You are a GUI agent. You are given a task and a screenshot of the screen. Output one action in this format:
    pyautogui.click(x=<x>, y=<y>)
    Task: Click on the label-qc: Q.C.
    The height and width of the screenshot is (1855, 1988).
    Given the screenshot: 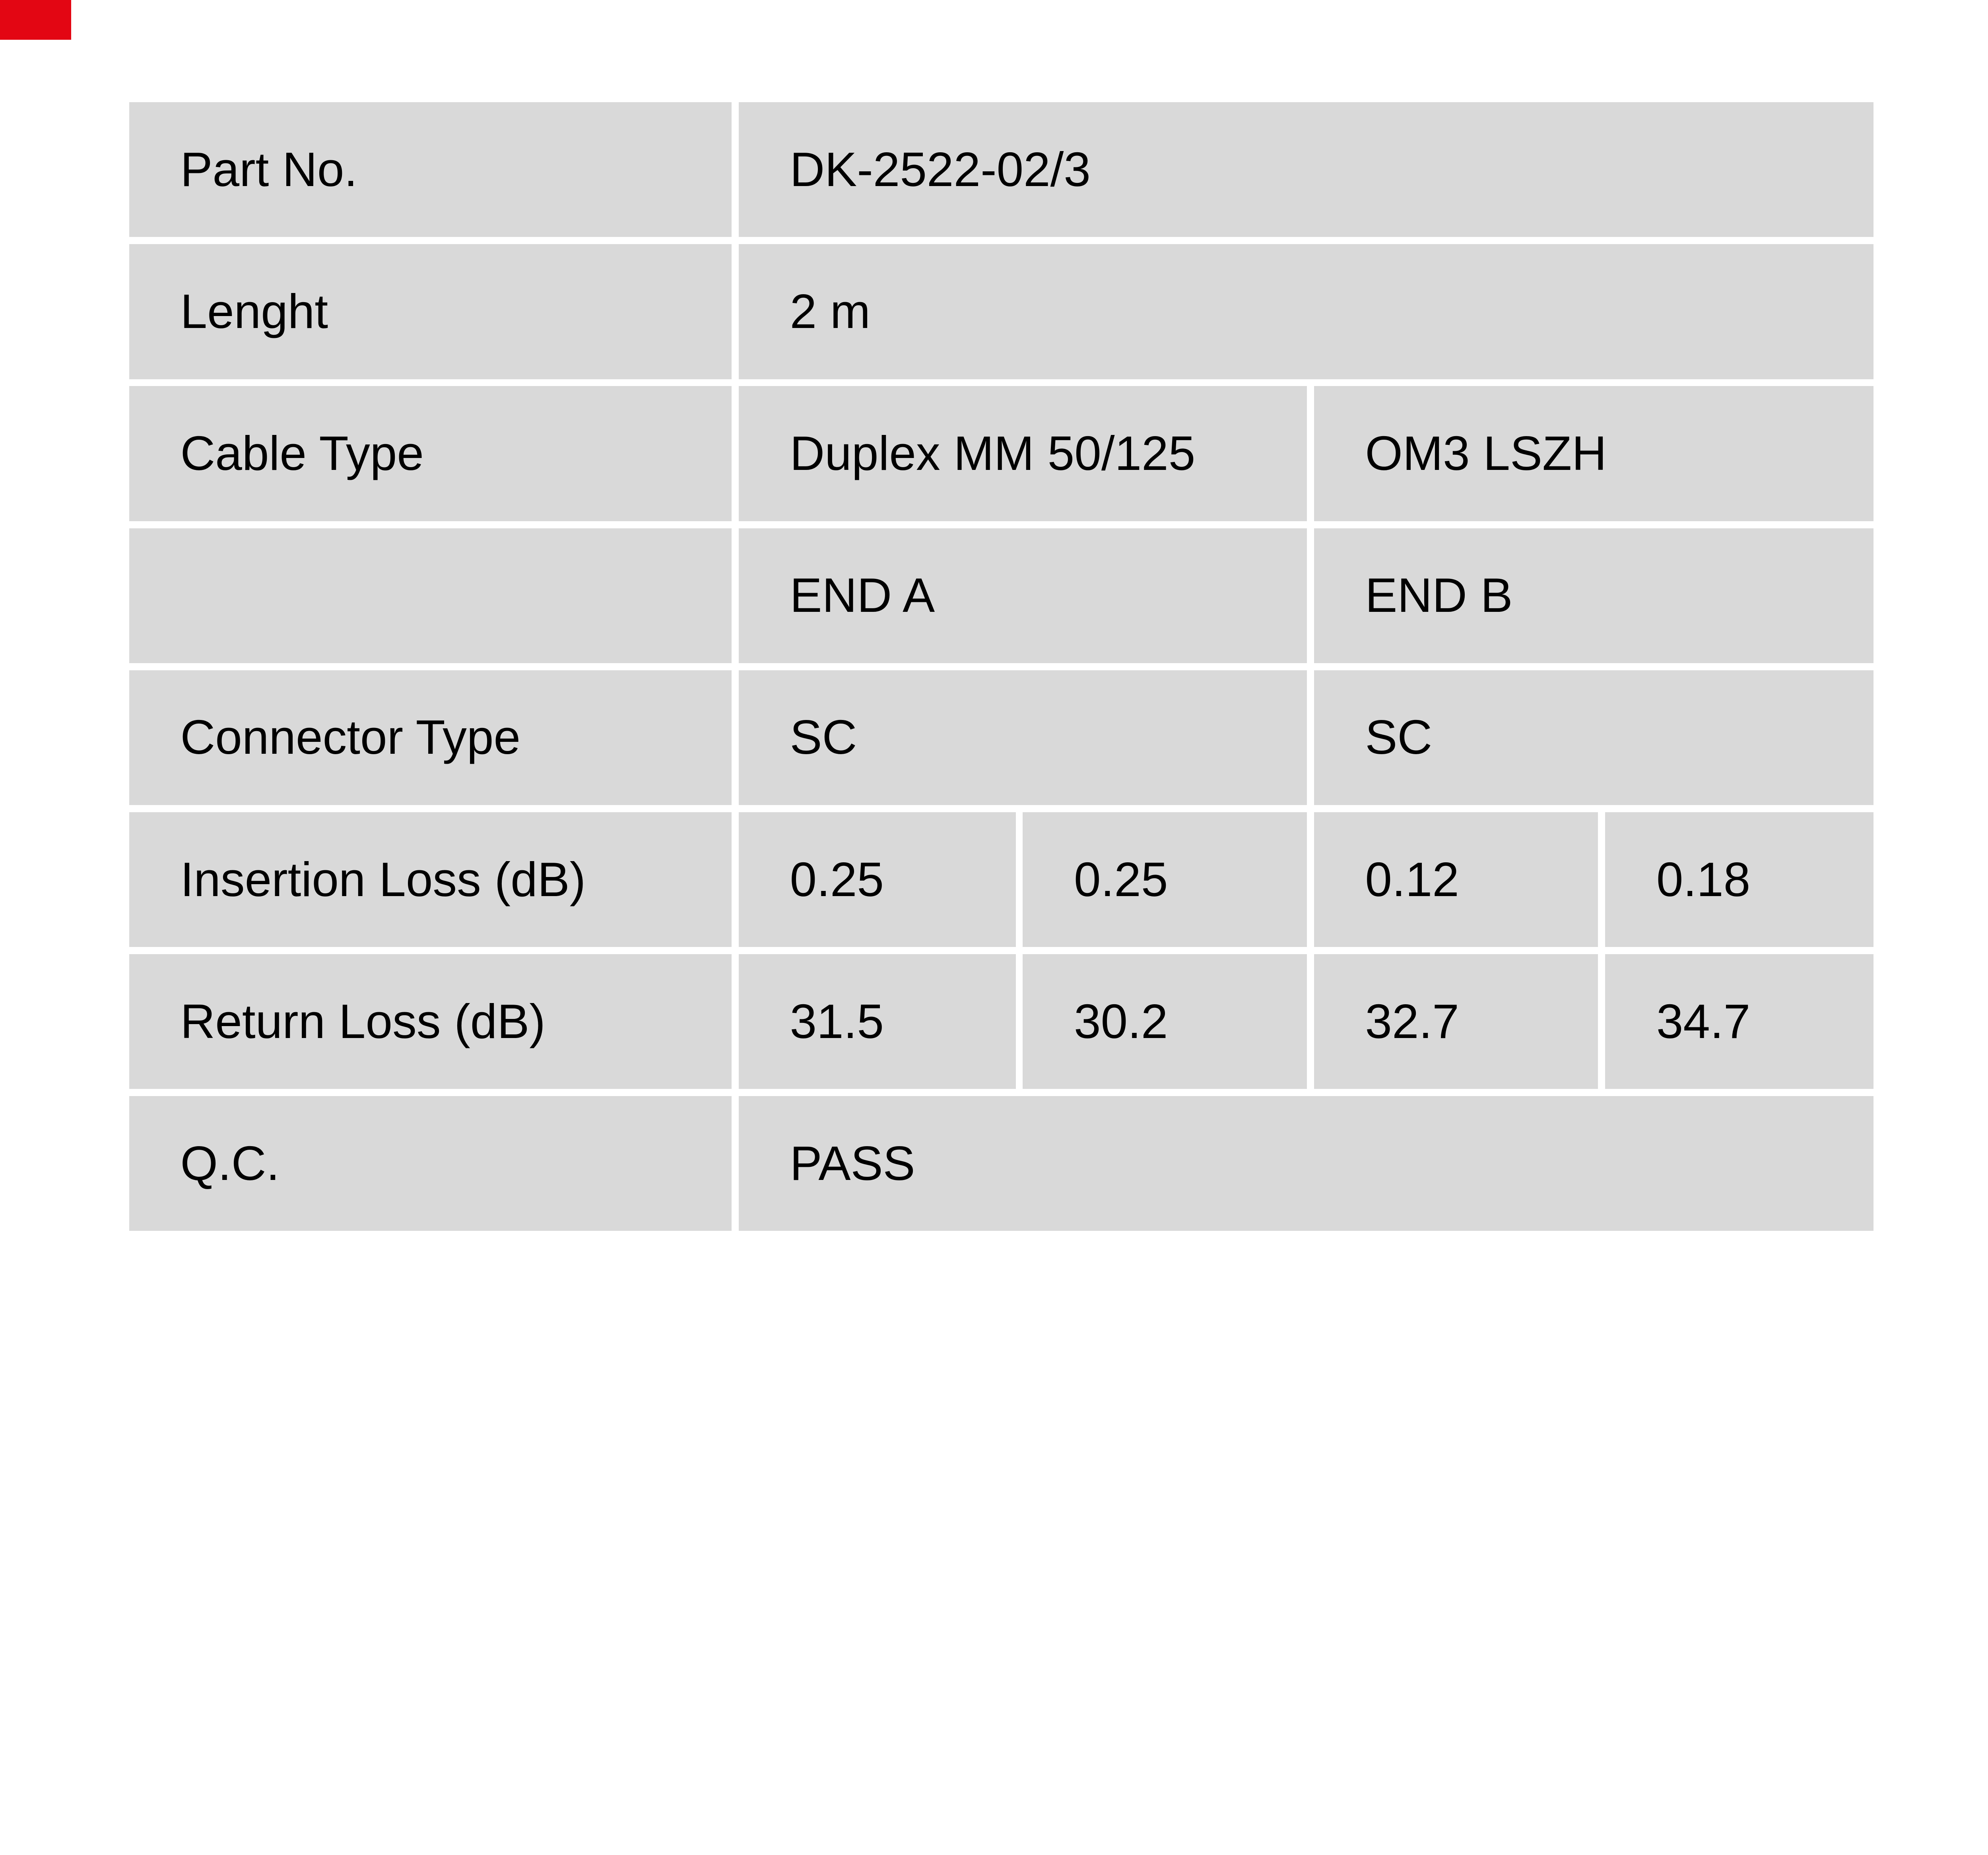 What is the action you would take?
    pyautogui.click(x=430, y=1163)
    